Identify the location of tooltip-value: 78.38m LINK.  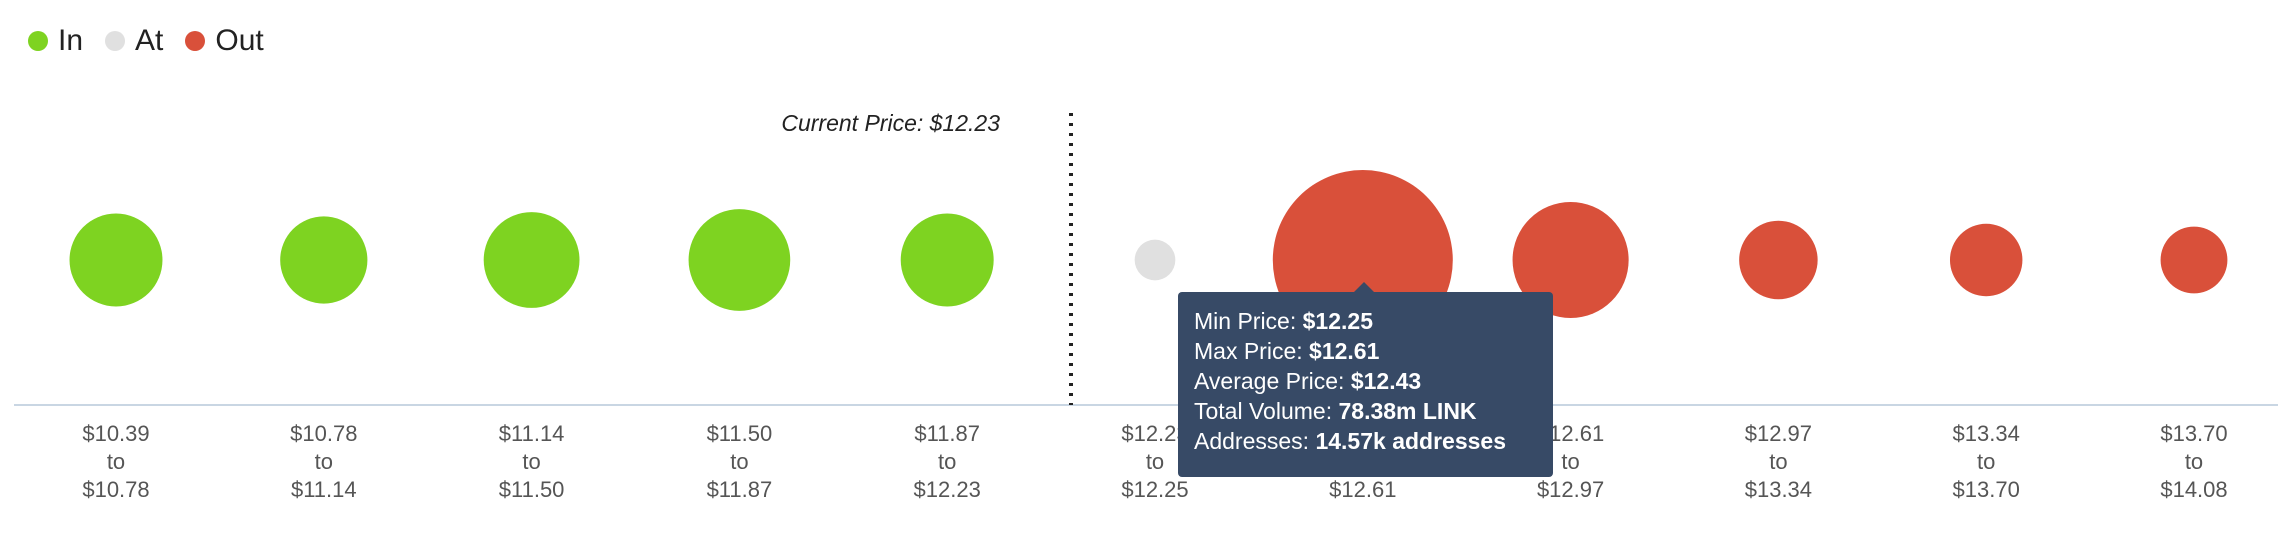
(1407, 411).